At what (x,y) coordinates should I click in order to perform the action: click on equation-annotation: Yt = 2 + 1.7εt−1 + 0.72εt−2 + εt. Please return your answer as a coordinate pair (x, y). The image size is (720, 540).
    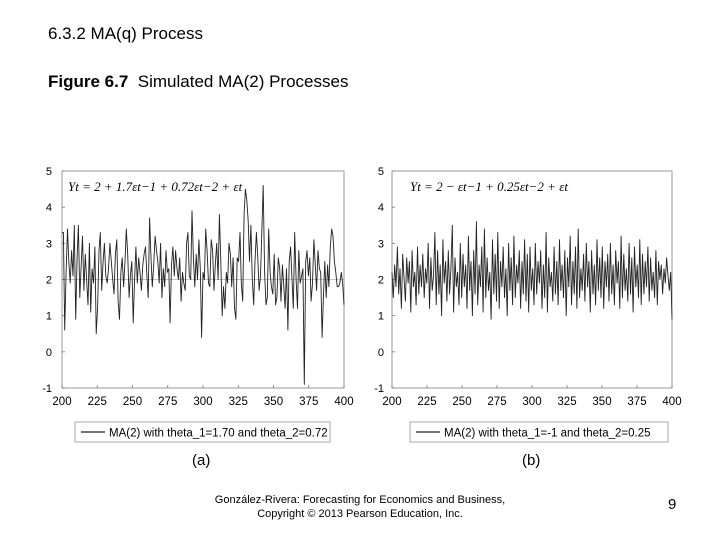
    Looking at the image, I should click on (155, 186).